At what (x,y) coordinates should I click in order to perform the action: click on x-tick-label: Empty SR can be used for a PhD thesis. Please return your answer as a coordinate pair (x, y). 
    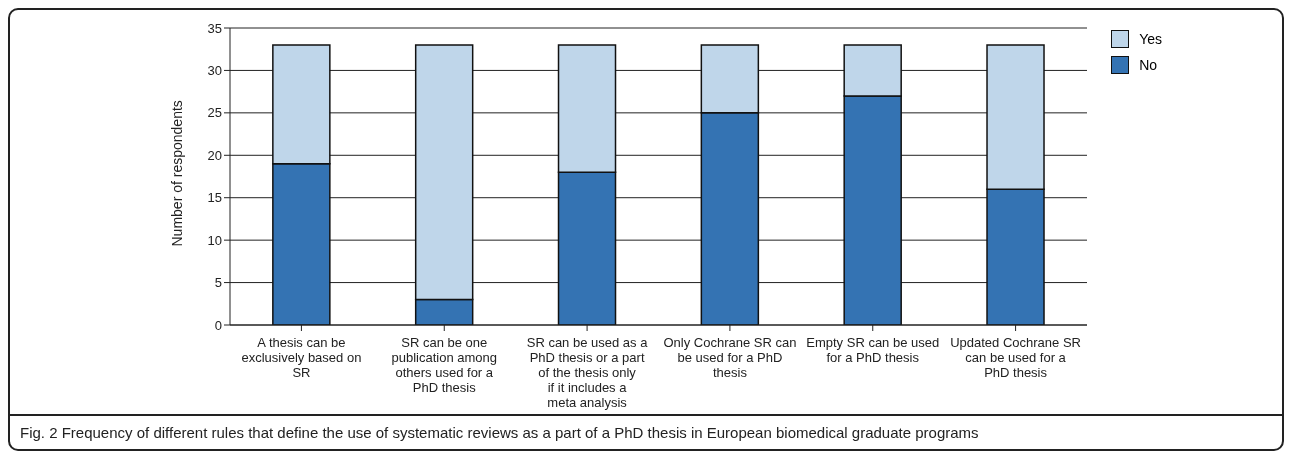
    Looking at the image, I should click on (873, 350).